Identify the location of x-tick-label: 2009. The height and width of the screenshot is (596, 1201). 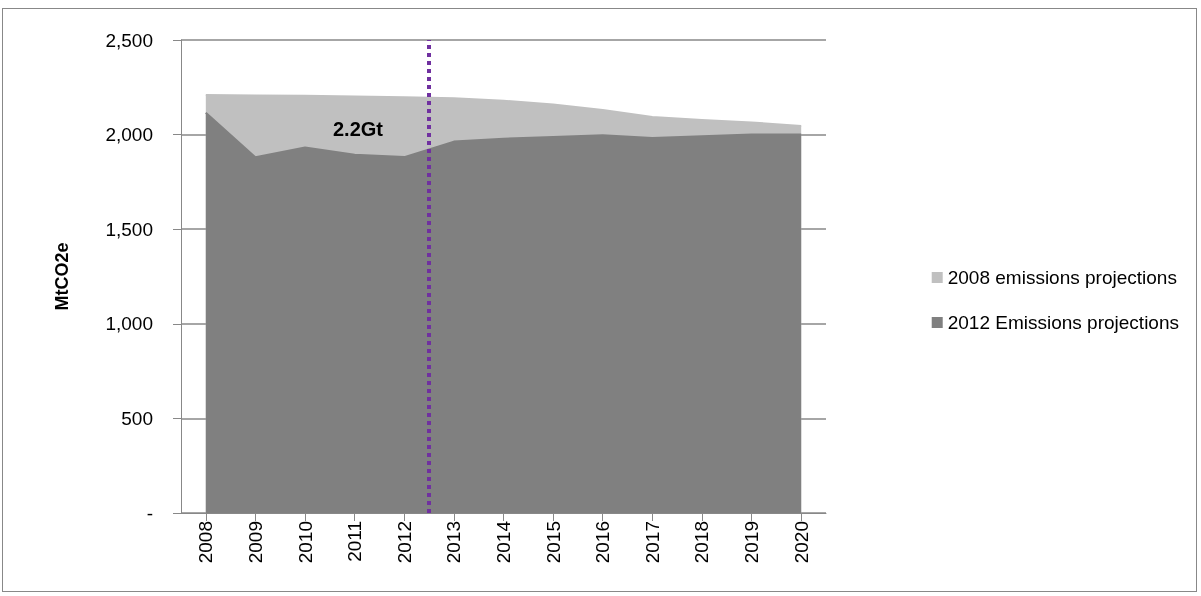
(255, 542).